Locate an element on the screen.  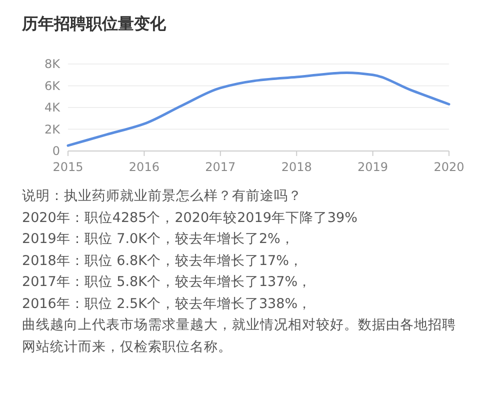
text: 2017年：职位 5.8K个，较去年增长了137%， is located at coordinates (167, 282).